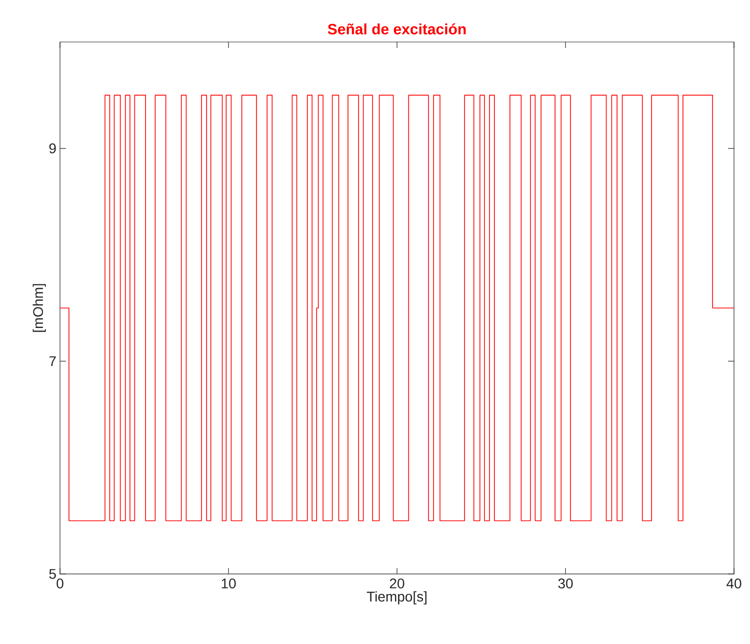 Image resolution: width=750 pixels, height=644 pixels. What do you see at coordinates (52, 361) in the screenshot?
I see `y-tick-label: 7` at bounding box center [52, 361].